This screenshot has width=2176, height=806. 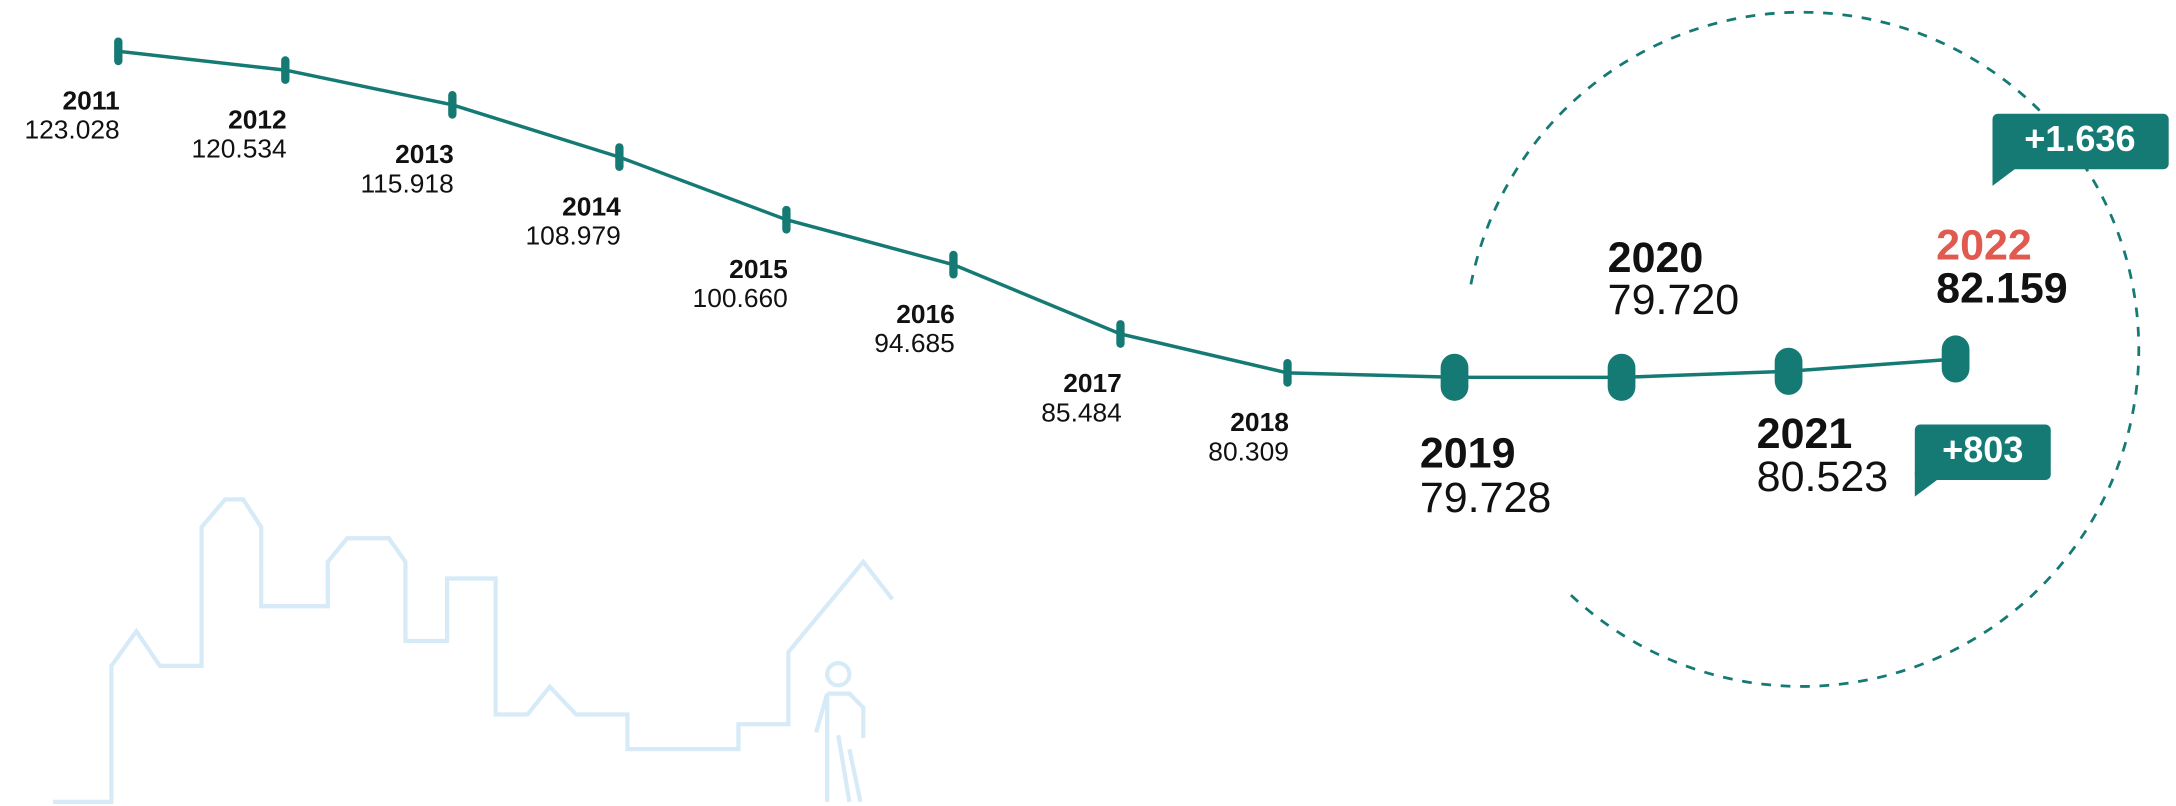 I want to click on value-label: 80.523, so click(x=1823, y=477).